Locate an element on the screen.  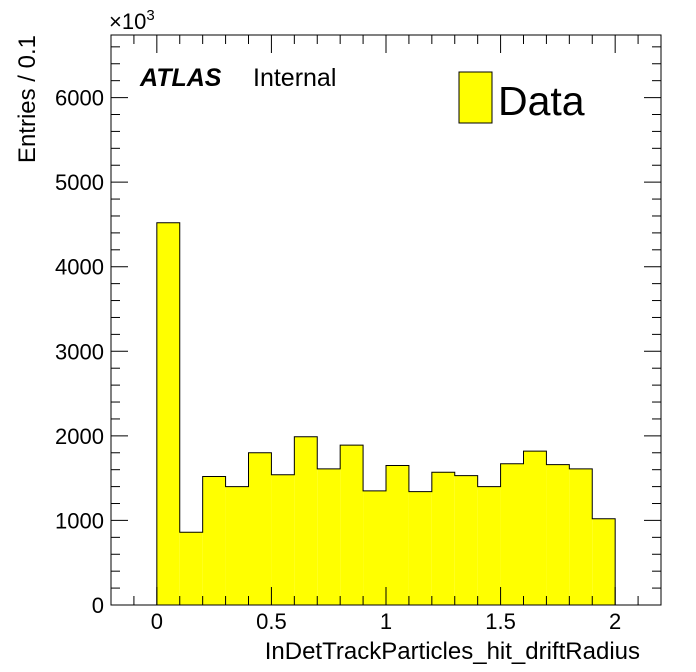
x-tick-label: 0.5 is located at coordinates (271, 621).